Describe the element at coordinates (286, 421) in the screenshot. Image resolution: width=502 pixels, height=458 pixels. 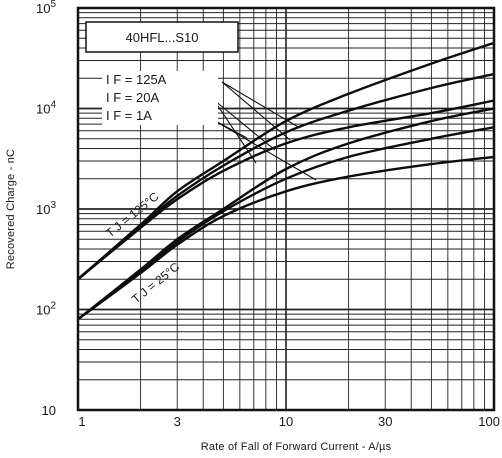
I see `x-tick-label: 10` at that location.